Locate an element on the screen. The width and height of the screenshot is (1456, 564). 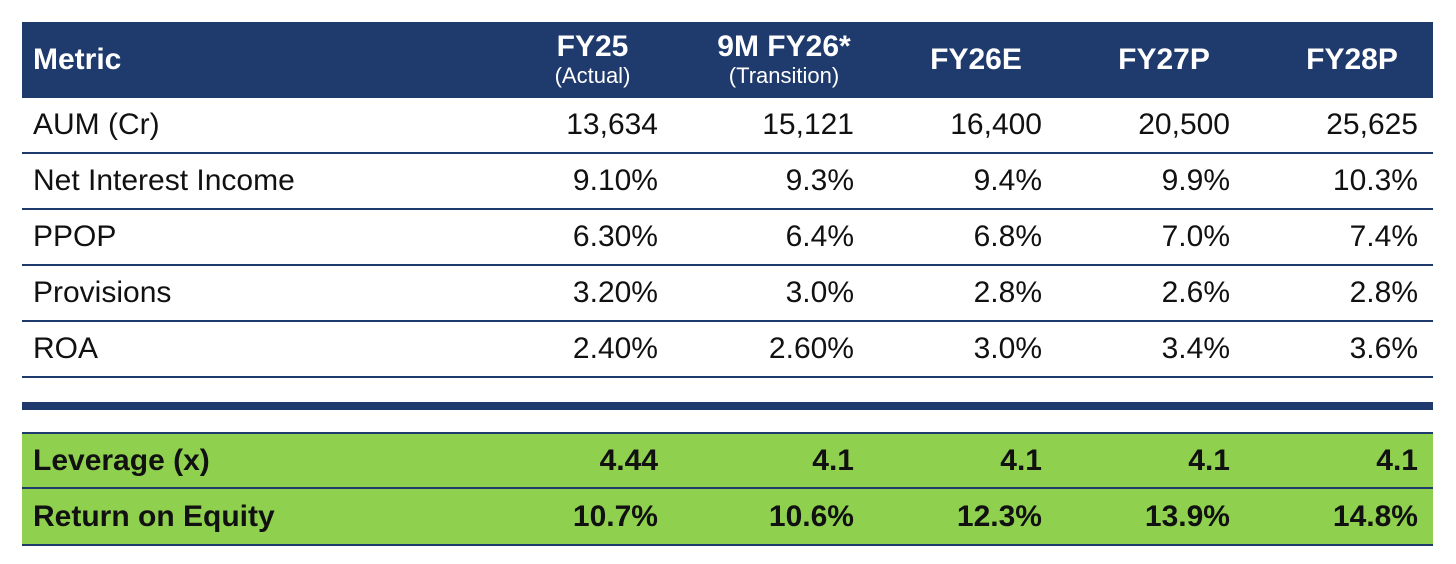
row-metric: AUM (Cr) is located at coordinates (96, 124).